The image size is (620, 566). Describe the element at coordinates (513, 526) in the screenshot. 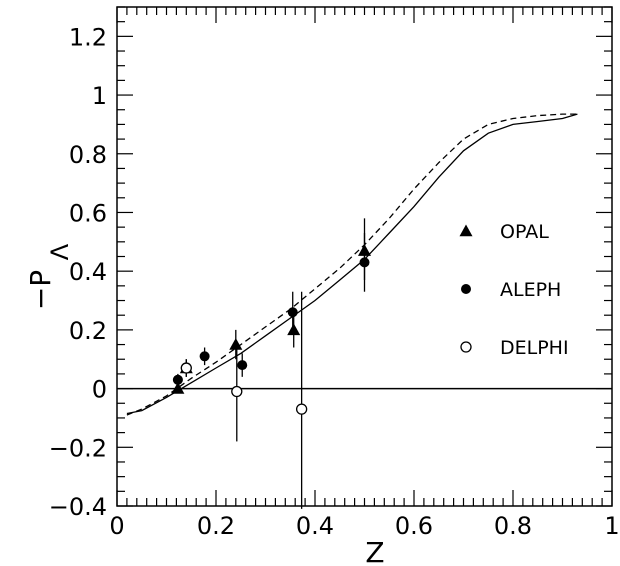

I see `x-tick-label: 0.8` at that location.